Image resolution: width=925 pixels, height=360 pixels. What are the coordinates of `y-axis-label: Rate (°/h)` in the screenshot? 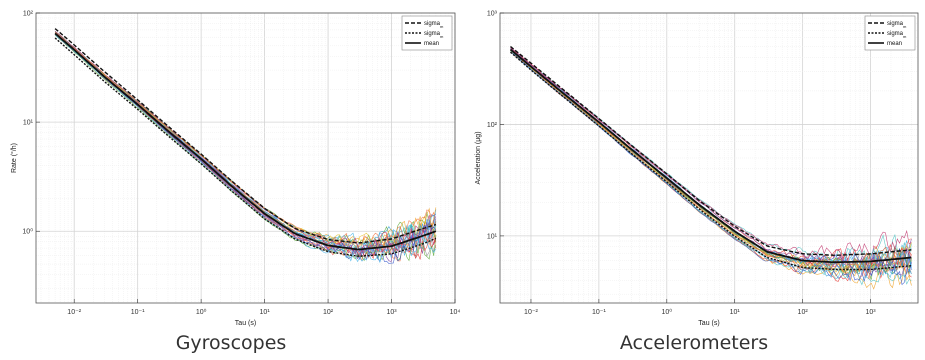 It's located at (14, 158).